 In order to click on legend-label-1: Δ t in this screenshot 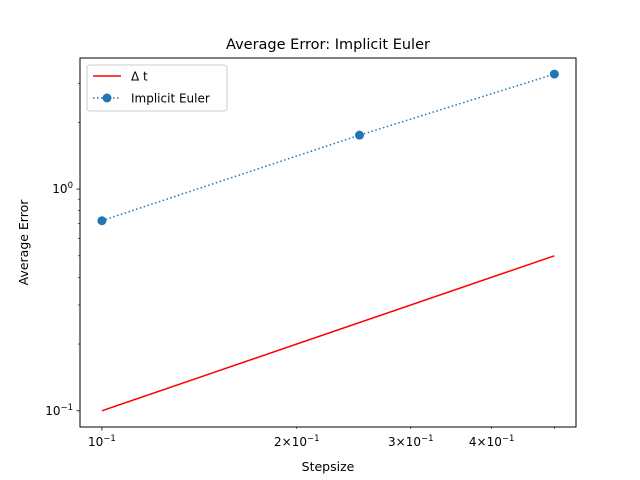, I will do `click(139, 77)`.